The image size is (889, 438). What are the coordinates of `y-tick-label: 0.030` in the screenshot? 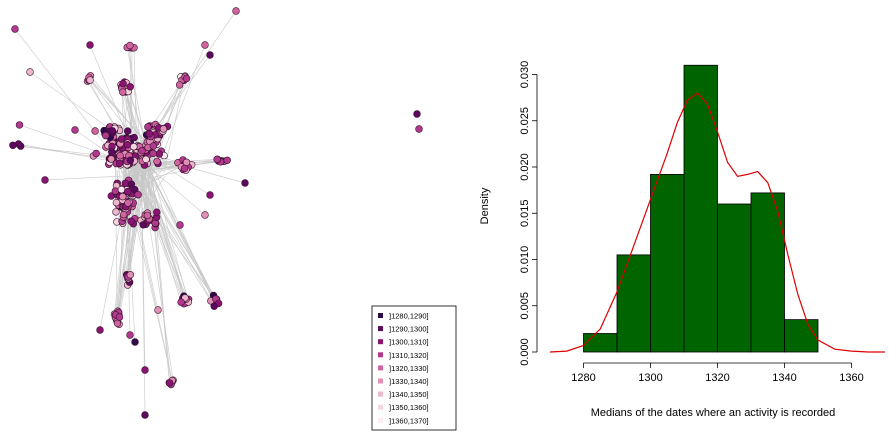 It's located at (525, 75).